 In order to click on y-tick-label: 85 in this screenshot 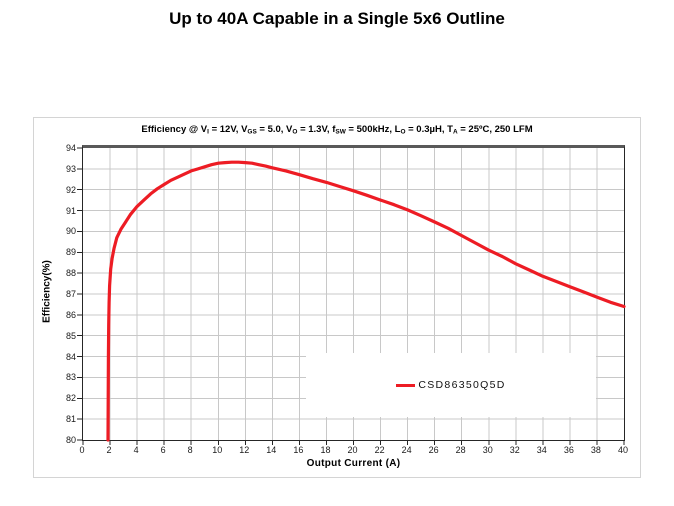, I will do `click(70, 335)`.